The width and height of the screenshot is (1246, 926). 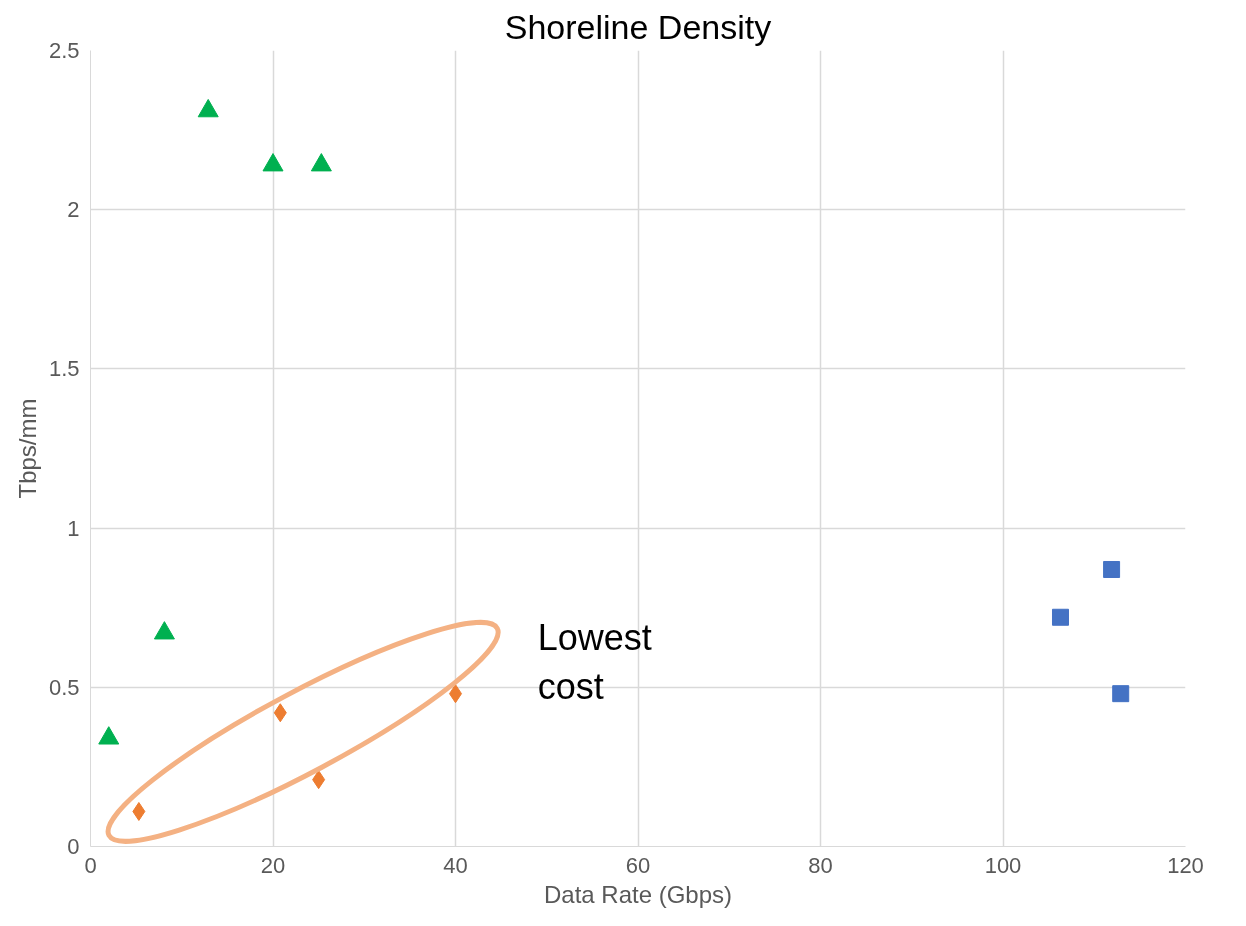 What do you see at coordinates (820, 865) in the screenshot?
I see `x-tick-label: 80` at bounding box center [820, 865].